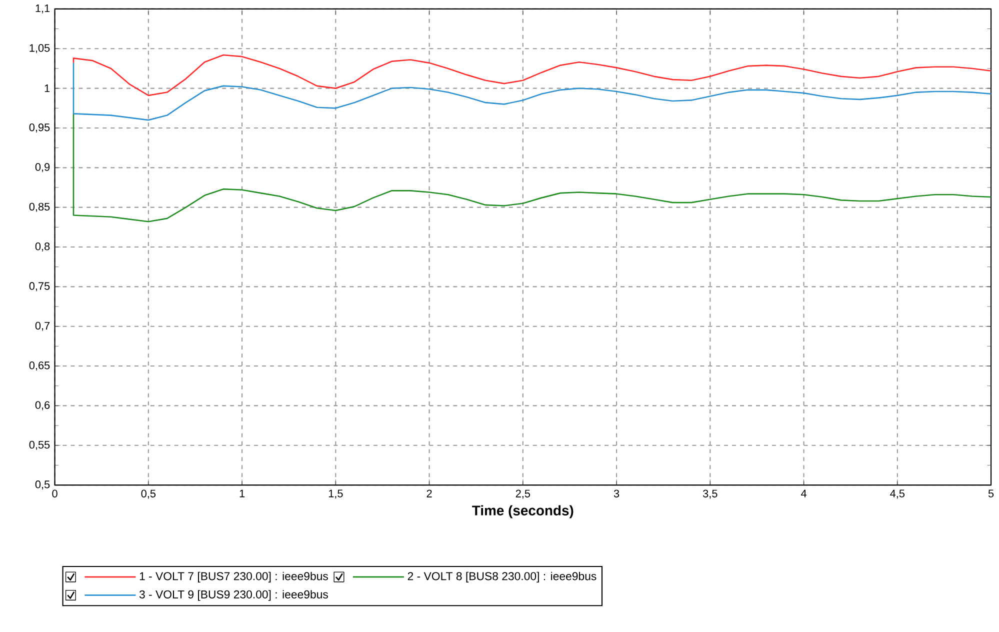  I want to click on x-tick-label: 1,5, so click(335, 494).